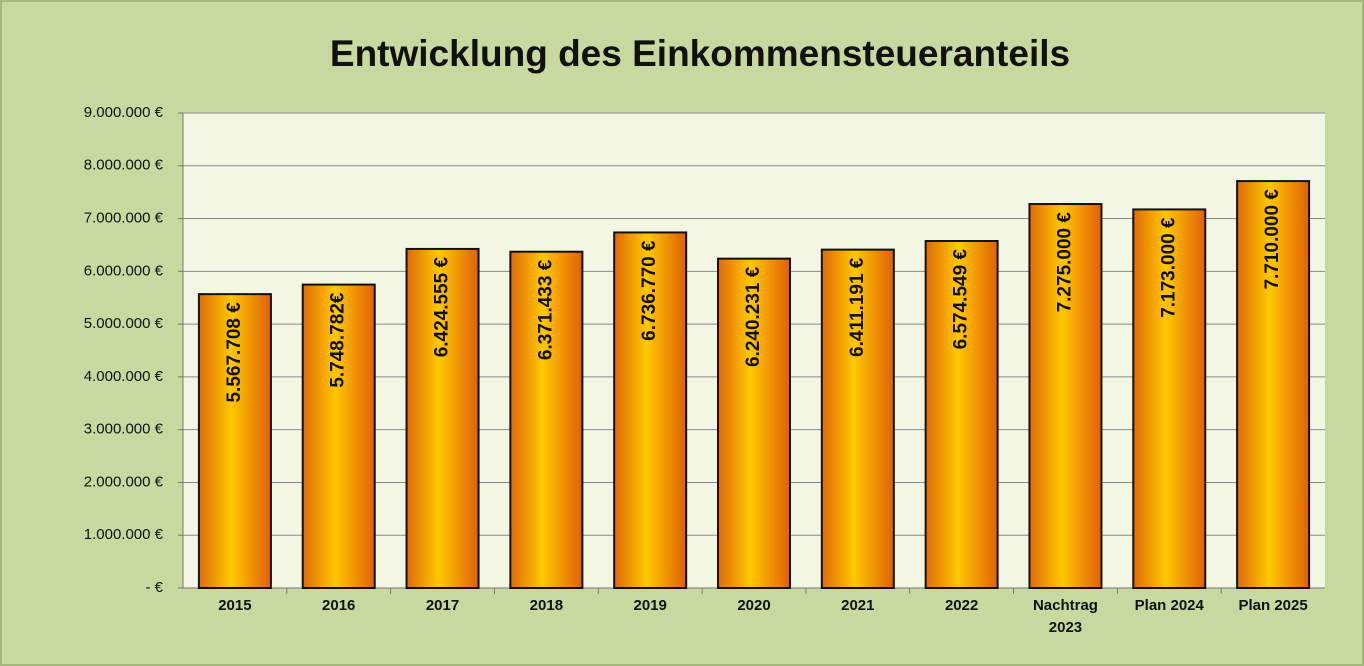 This screenshot has width=1364, height=666. Describe the element at coordinates (961, 299) in the screenshot. I see `data-label: 6.574.549 €` at that location.